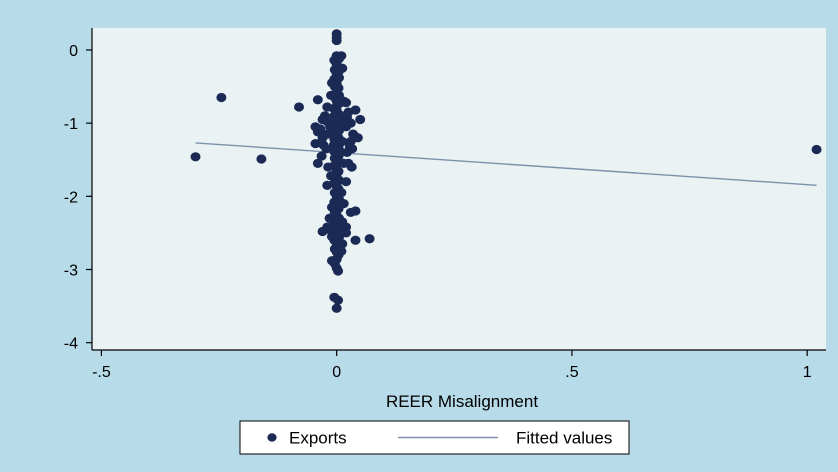 This screenshot has width=838, height=472. I want to click on legend-exports-marker, so click(272, 437).